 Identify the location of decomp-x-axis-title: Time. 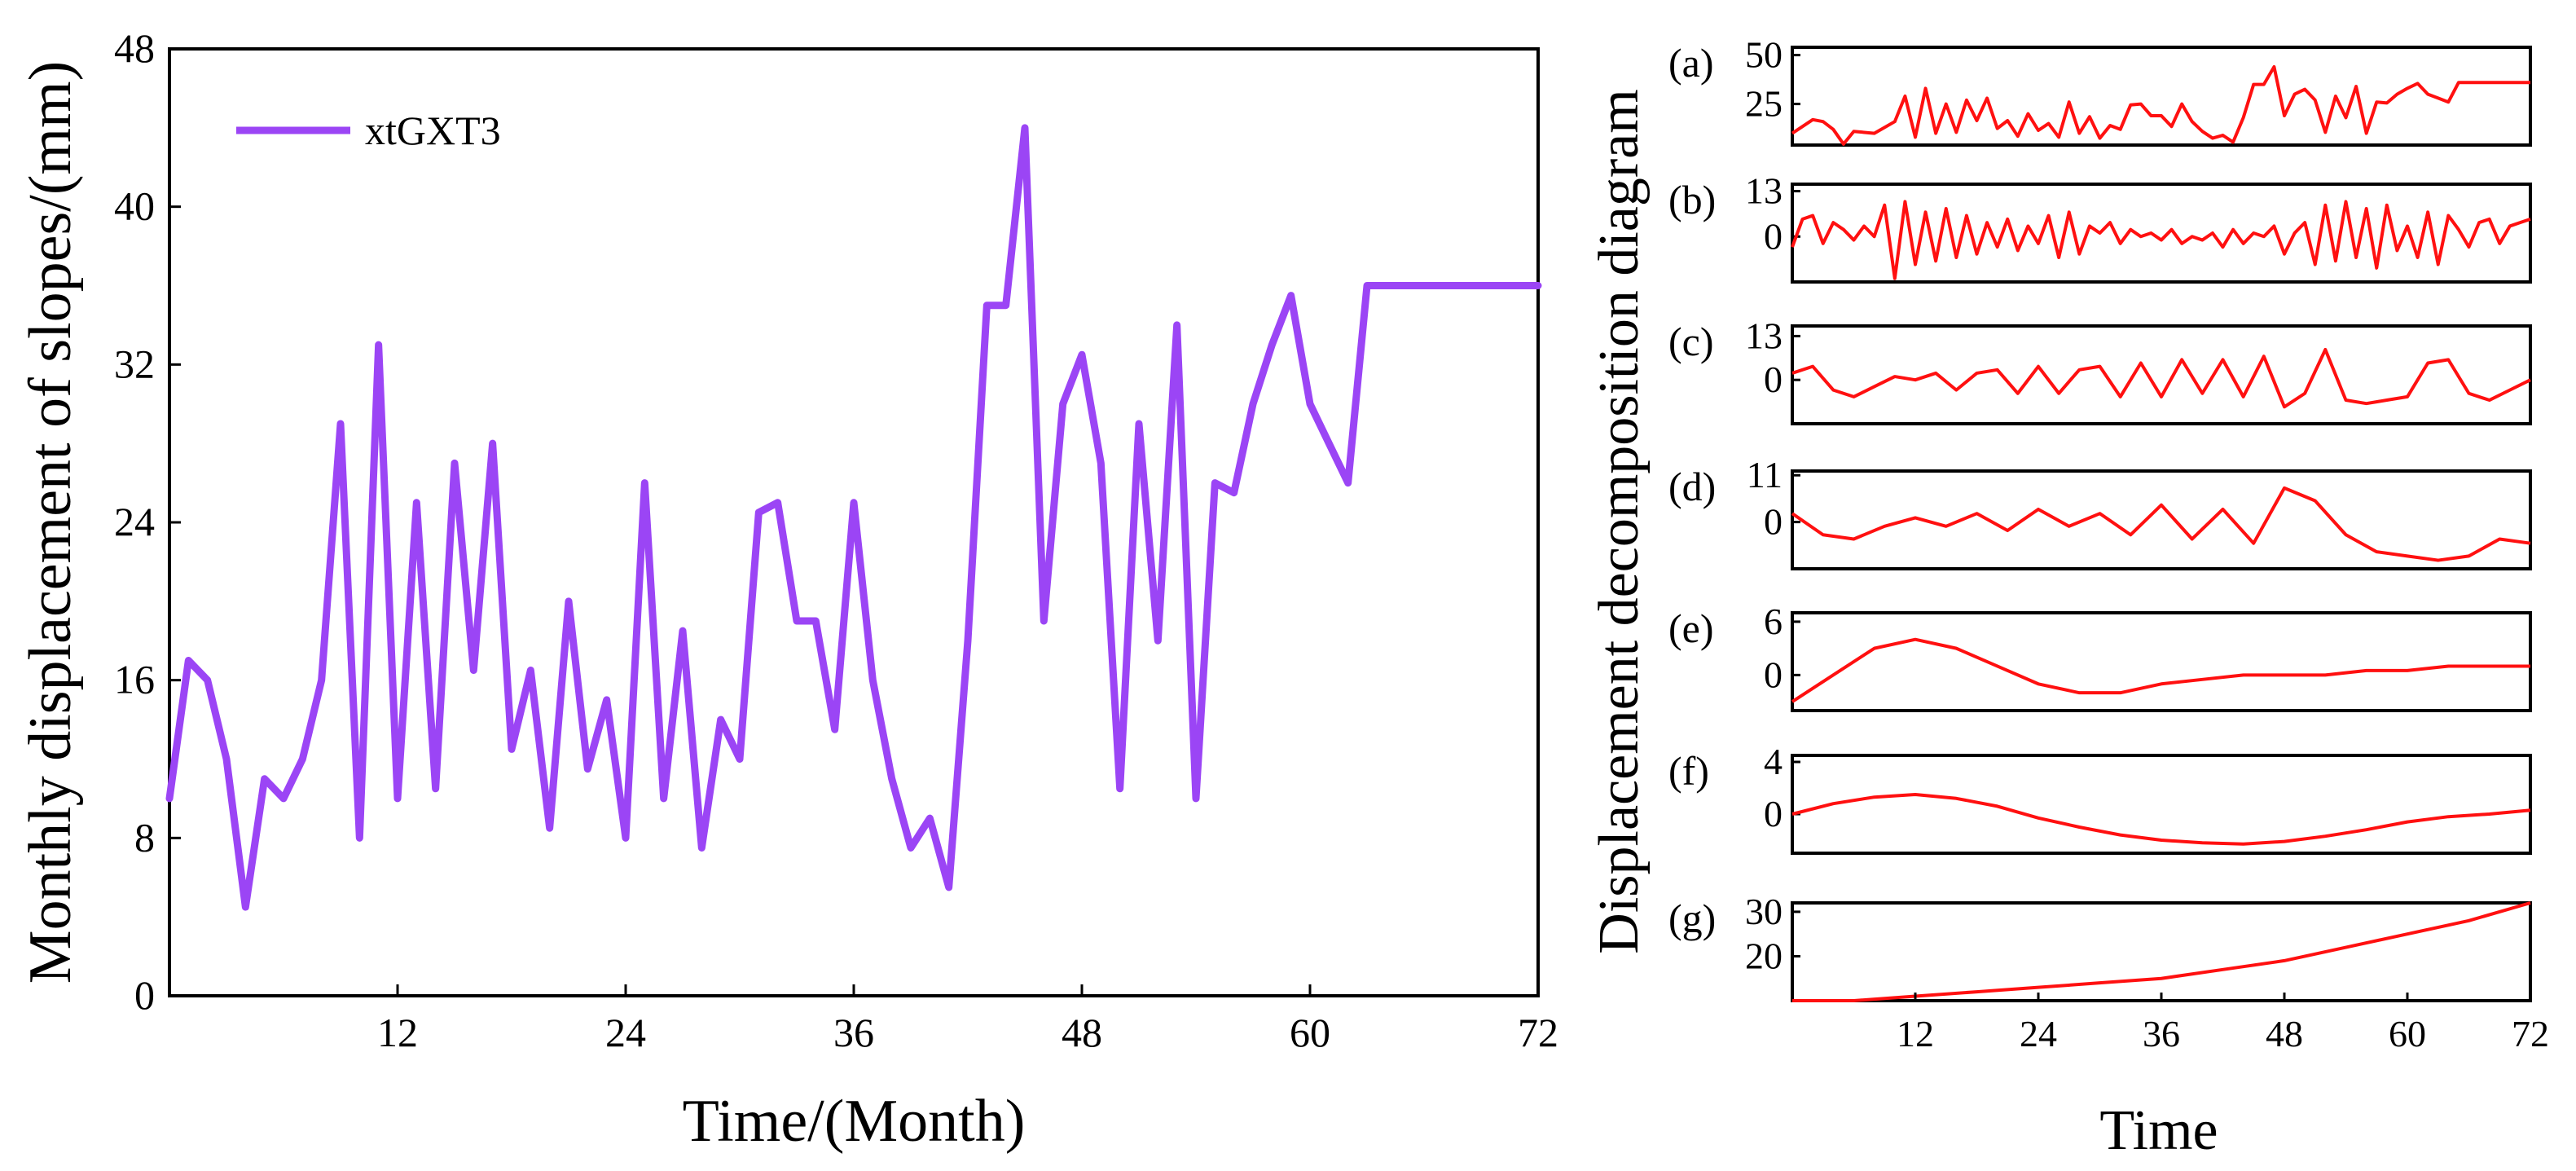
(2158, 1130).